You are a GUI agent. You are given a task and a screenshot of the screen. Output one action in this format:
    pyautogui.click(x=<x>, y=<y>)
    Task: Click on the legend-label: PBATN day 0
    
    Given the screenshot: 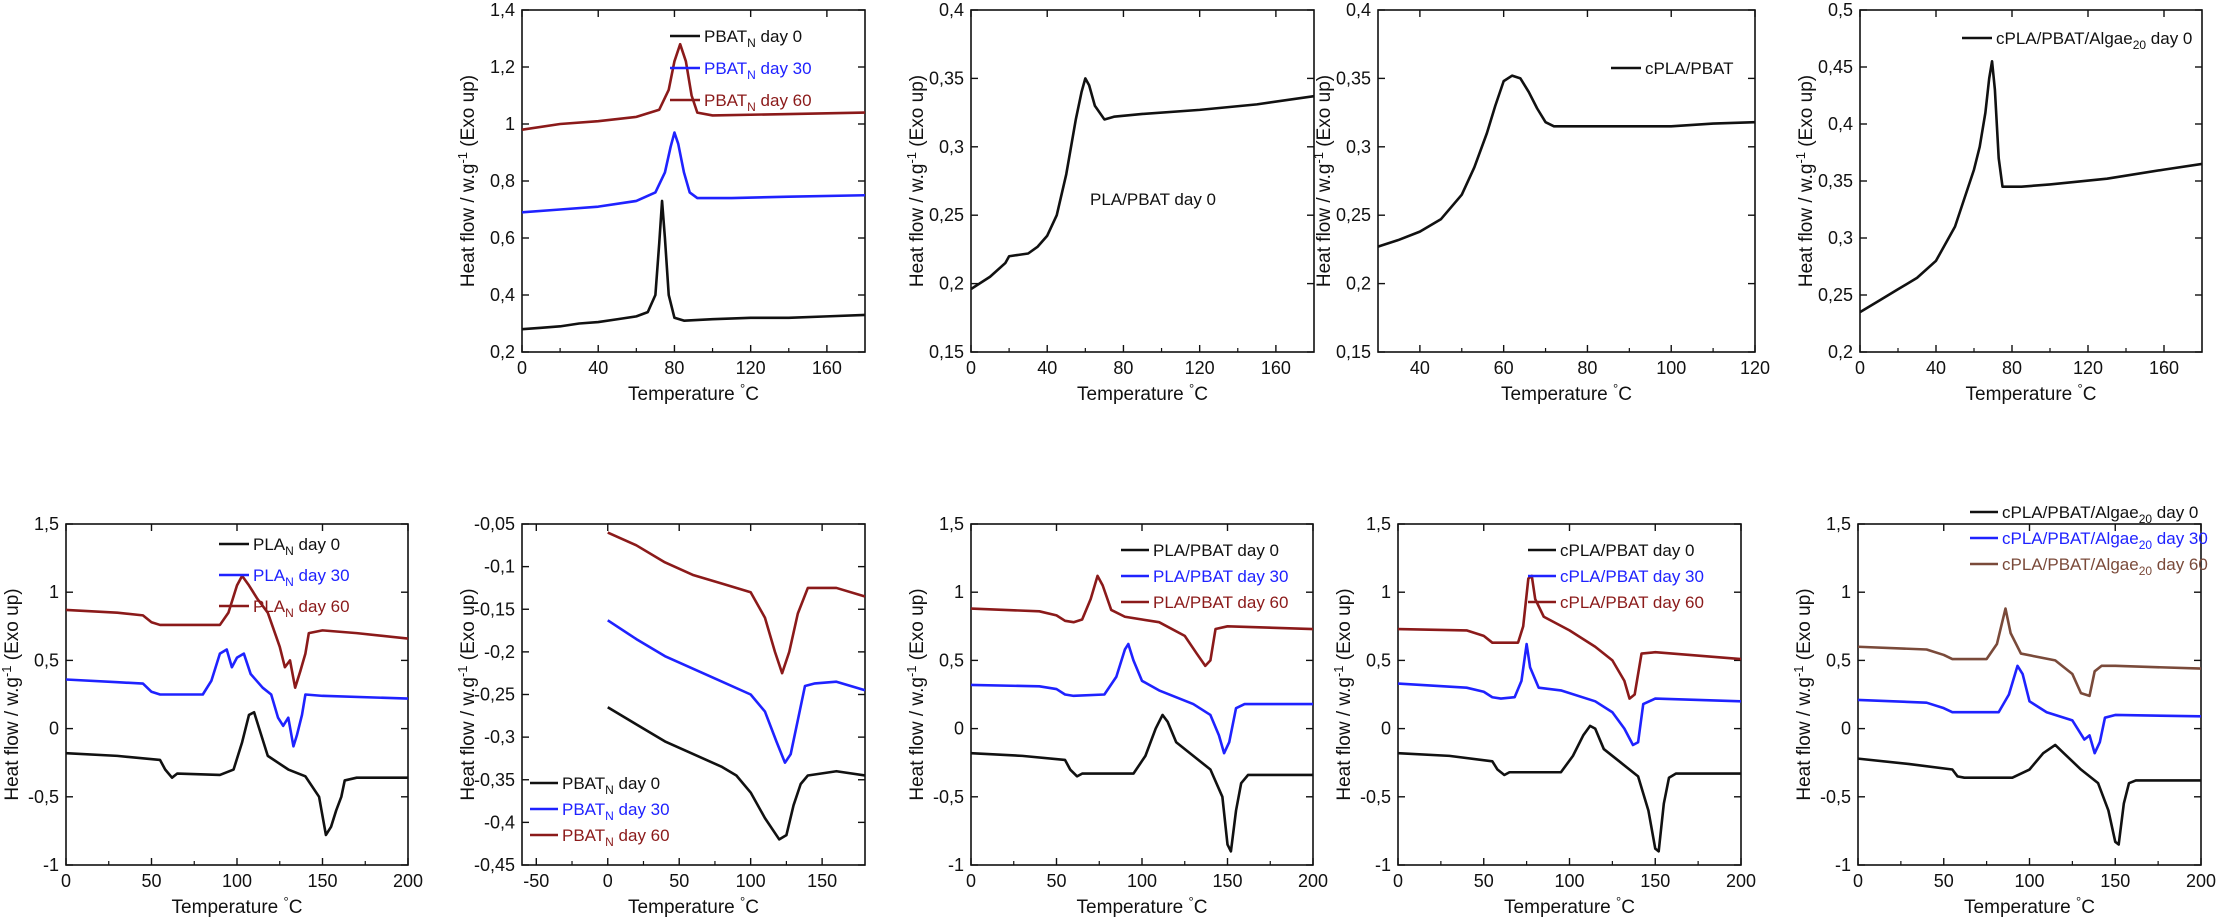 What is the action you would take?
    pyautogui.click(x=611, y=785)
    